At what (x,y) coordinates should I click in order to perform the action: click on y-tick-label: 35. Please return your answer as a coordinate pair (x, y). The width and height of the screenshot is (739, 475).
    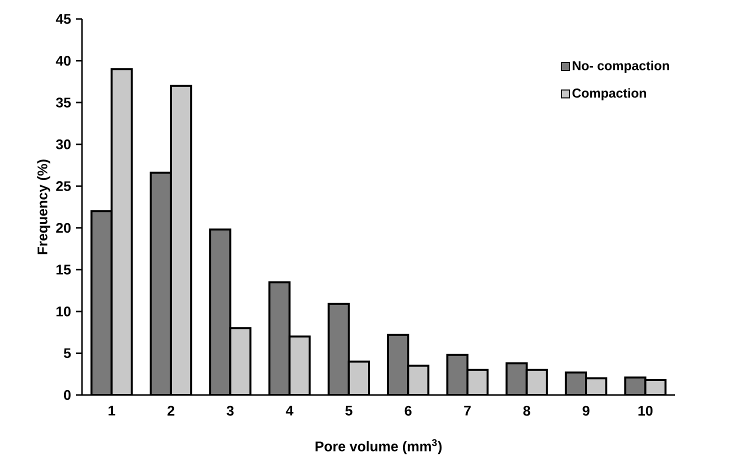
    Looking at the image, I should click on (63, 103).